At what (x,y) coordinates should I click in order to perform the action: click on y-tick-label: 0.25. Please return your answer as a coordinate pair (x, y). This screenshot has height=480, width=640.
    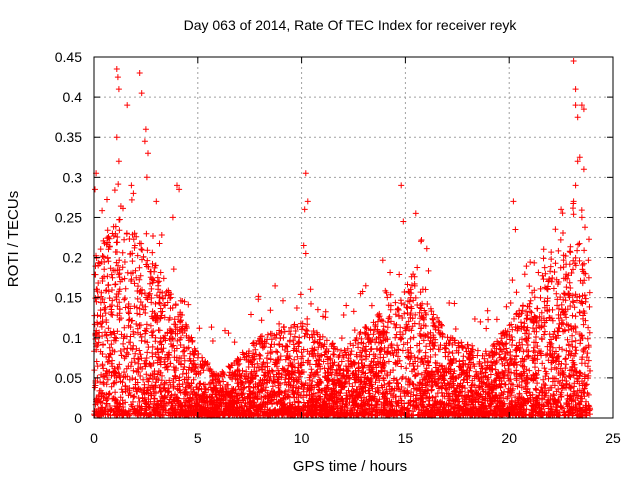
    Looking at the image, I should click on (68, 217).